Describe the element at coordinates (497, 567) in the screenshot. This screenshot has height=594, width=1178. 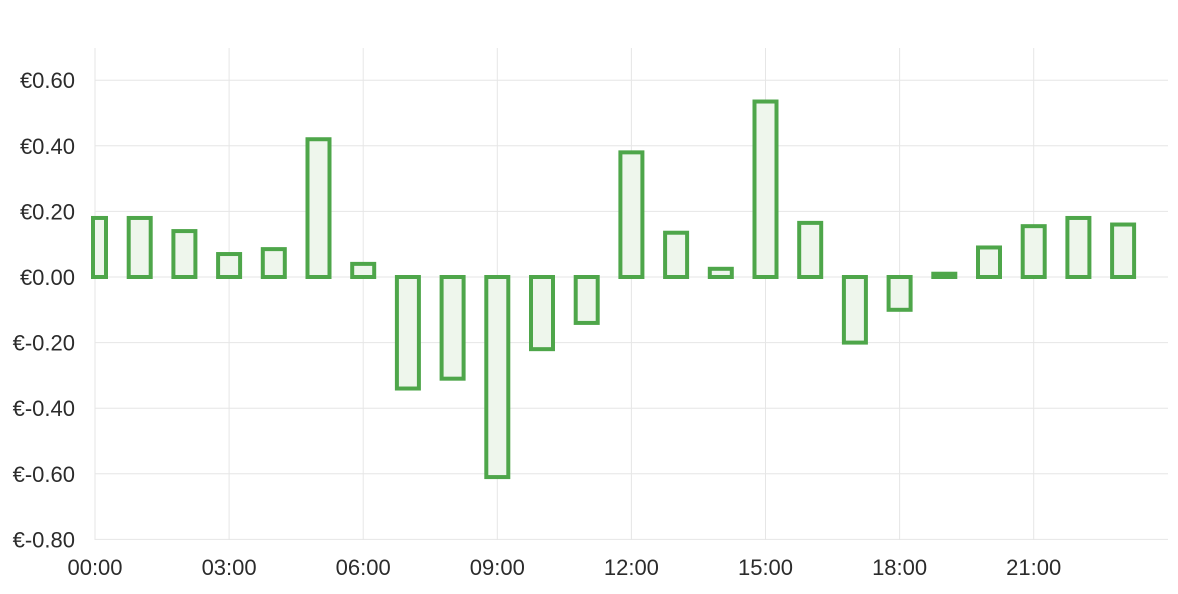
I see `x-tick-label: 09:00` at that location.